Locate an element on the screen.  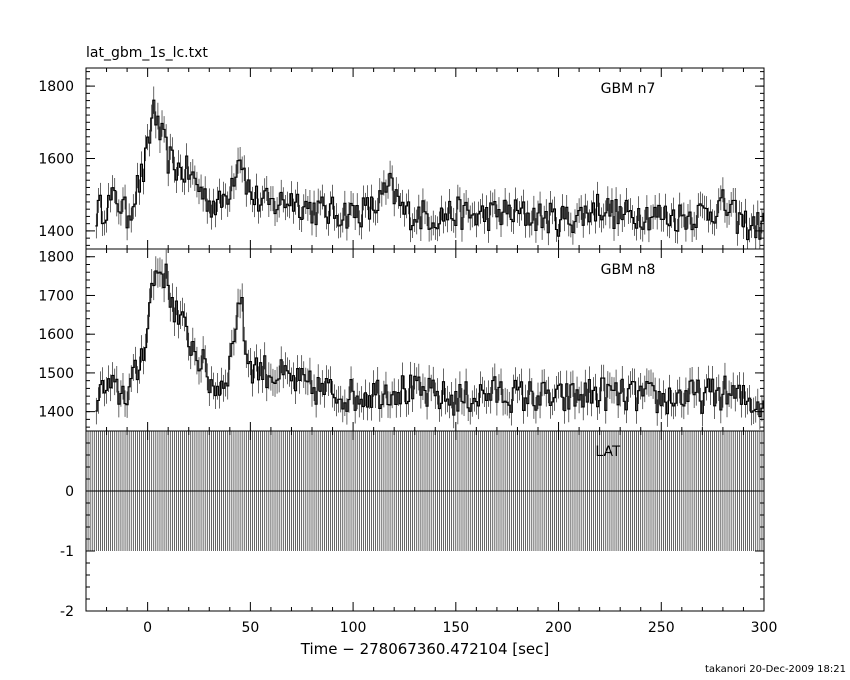
x-tick-label: 300 is located at coordinates (764, 628).